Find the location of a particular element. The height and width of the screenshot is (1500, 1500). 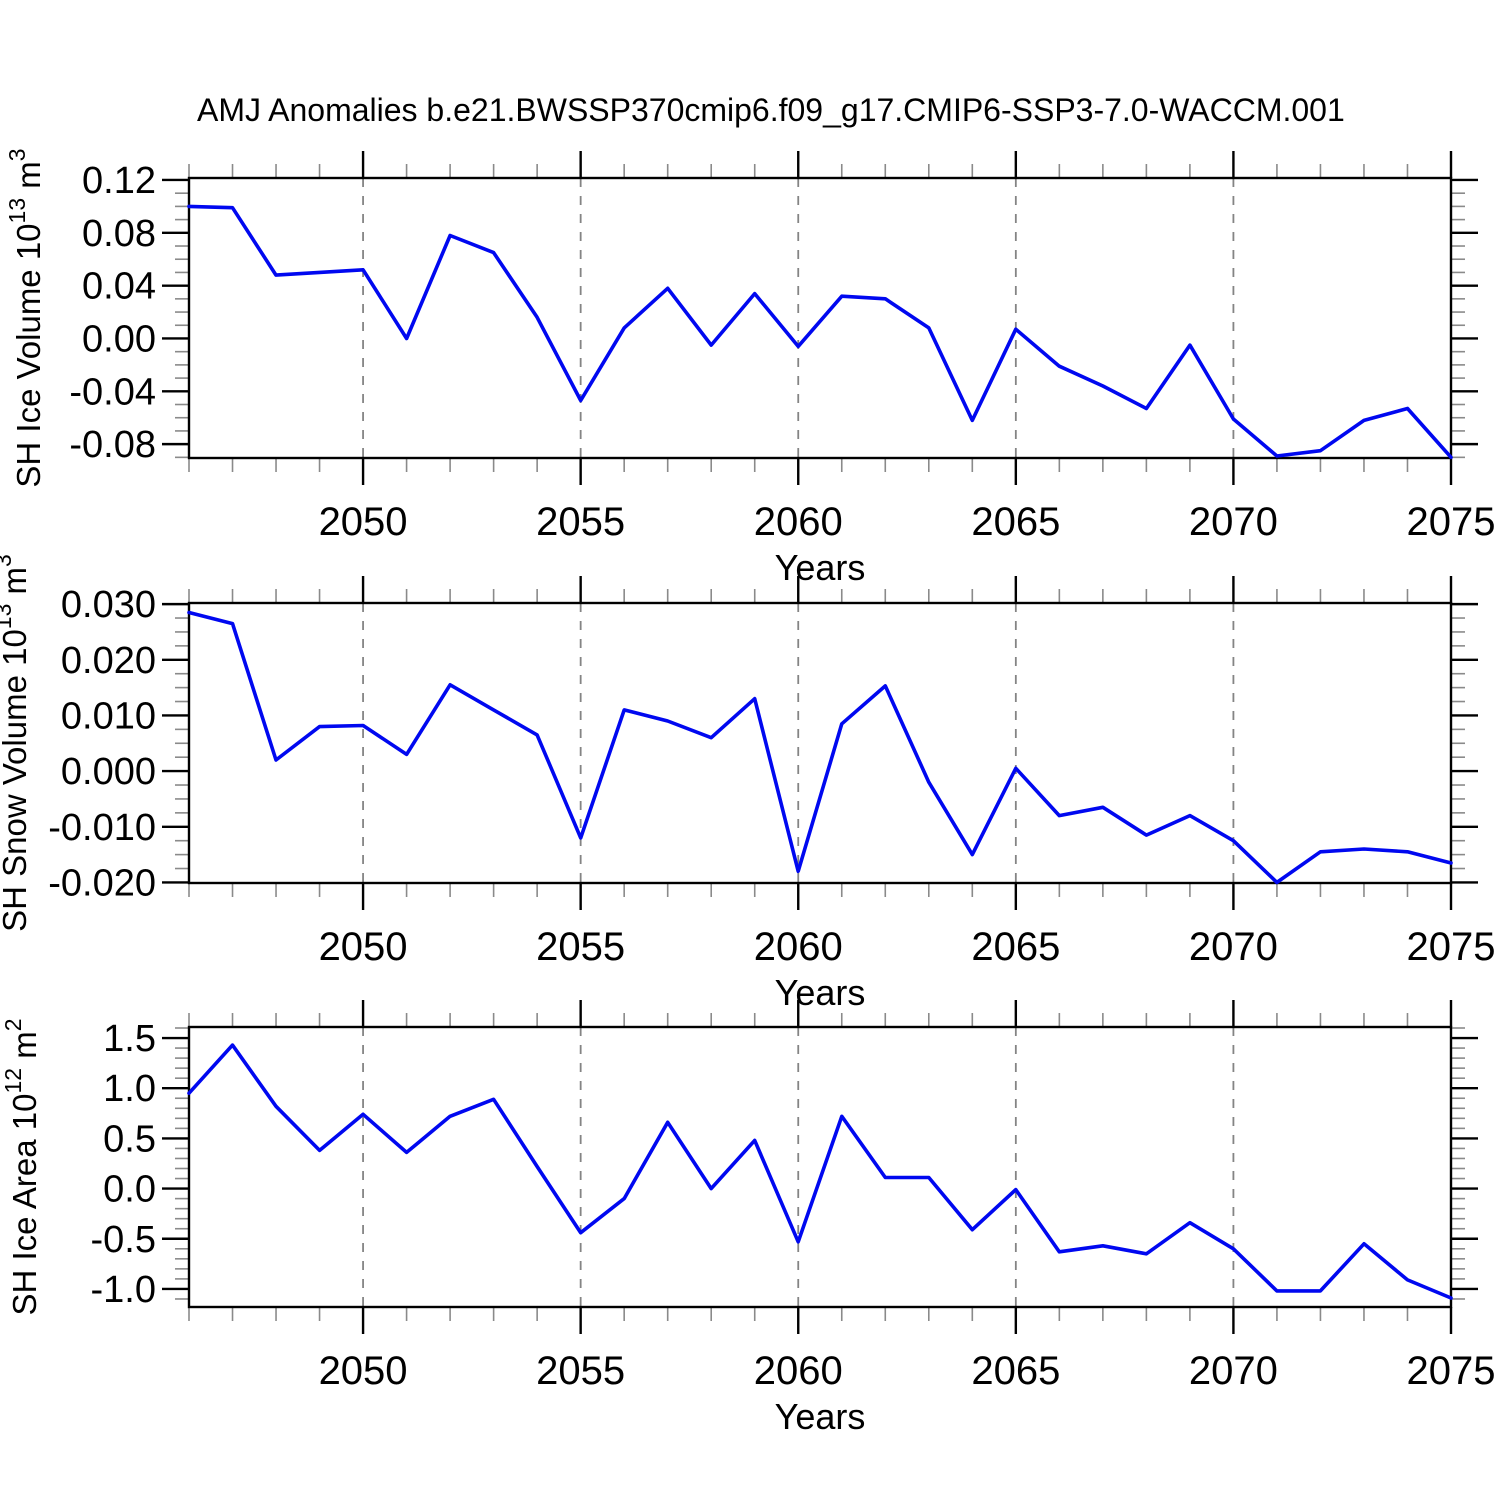

y-tick-label: 1.0 is located at coordinates (129, 1089).